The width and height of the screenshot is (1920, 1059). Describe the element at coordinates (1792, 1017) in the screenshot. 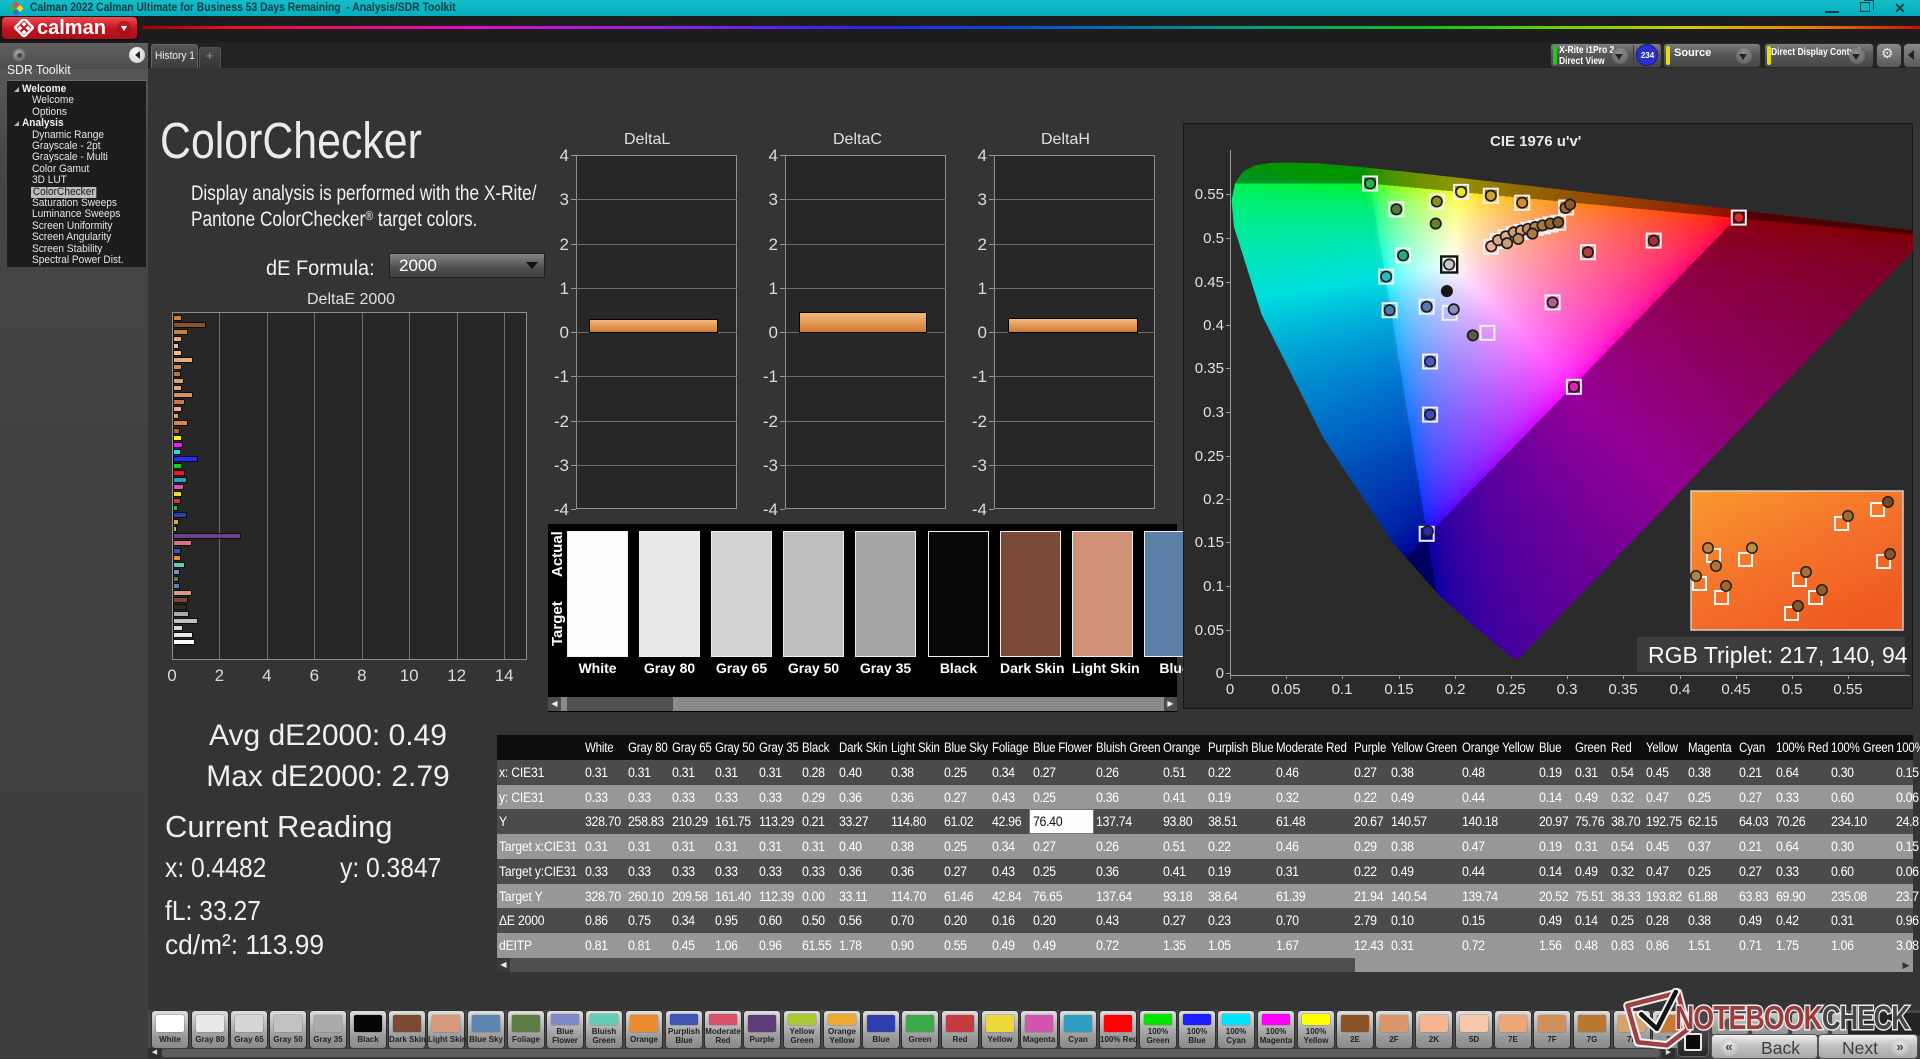

I see `svg-text: NOTEBOOKCHECK` at that location.